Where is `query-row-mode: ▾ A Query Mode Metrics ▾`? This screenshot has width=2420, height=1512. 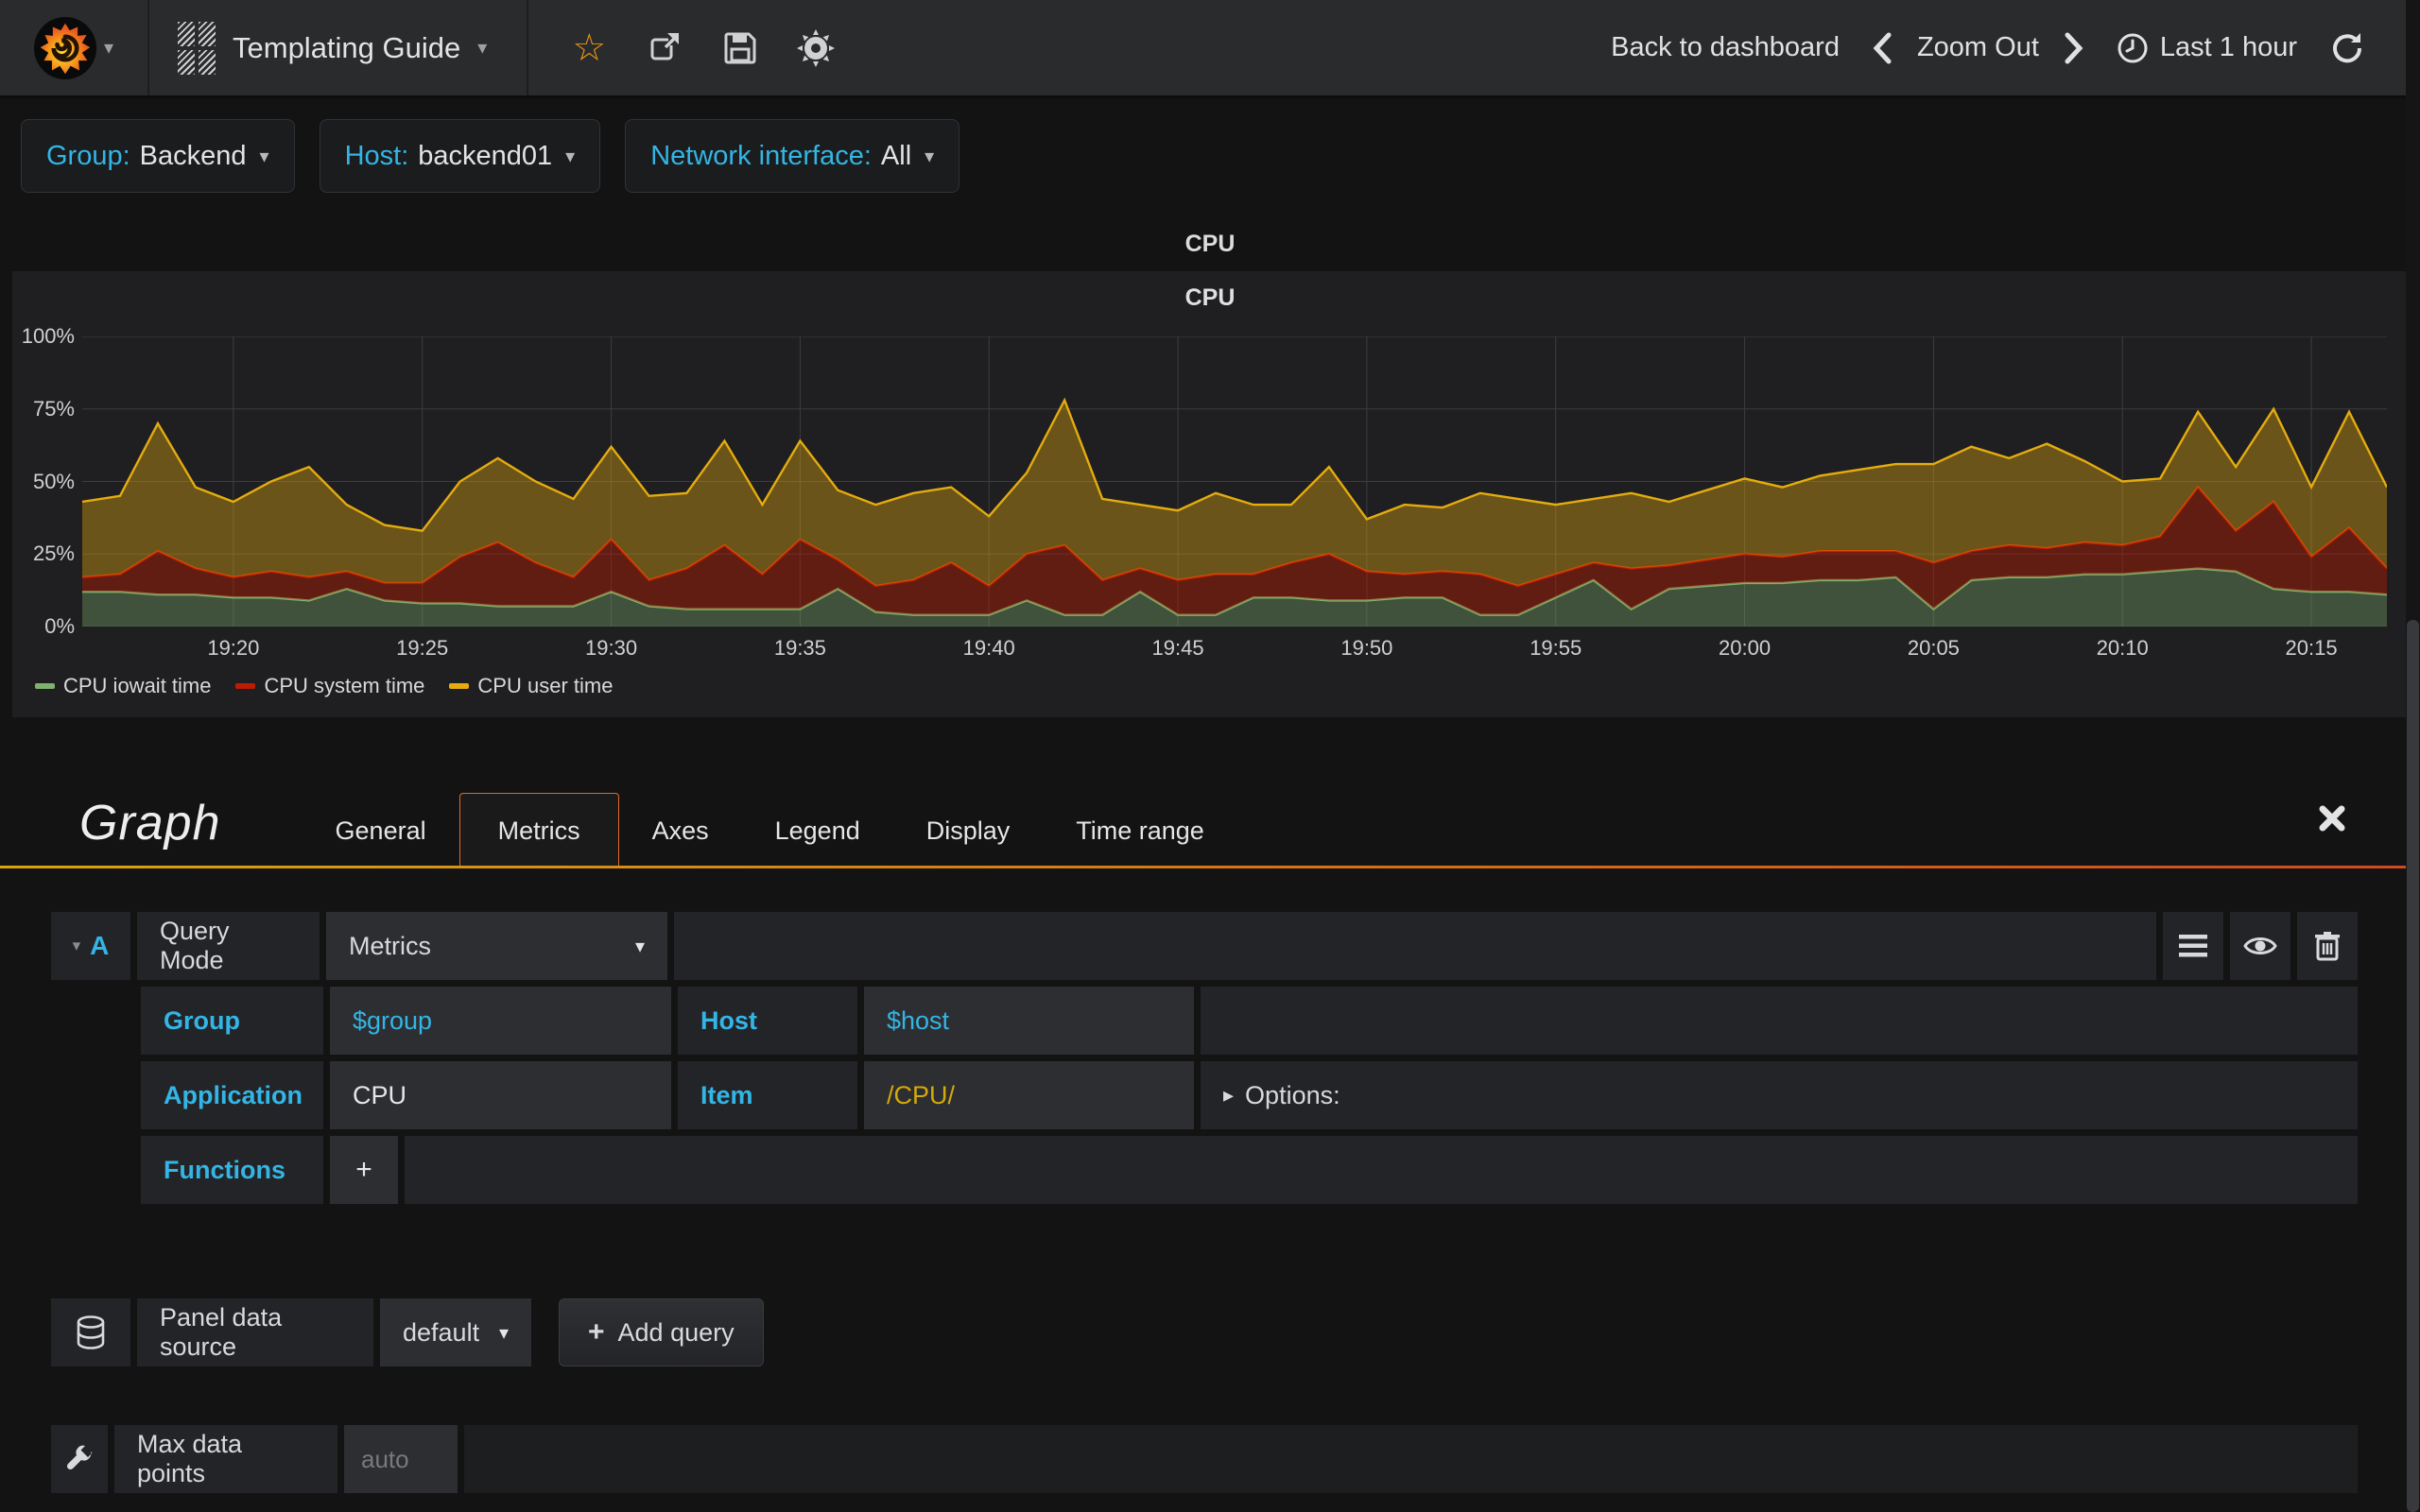
query-row-mode: ▾ A Query Mode Metrics ▾ is located at coordinates (1204, 946).